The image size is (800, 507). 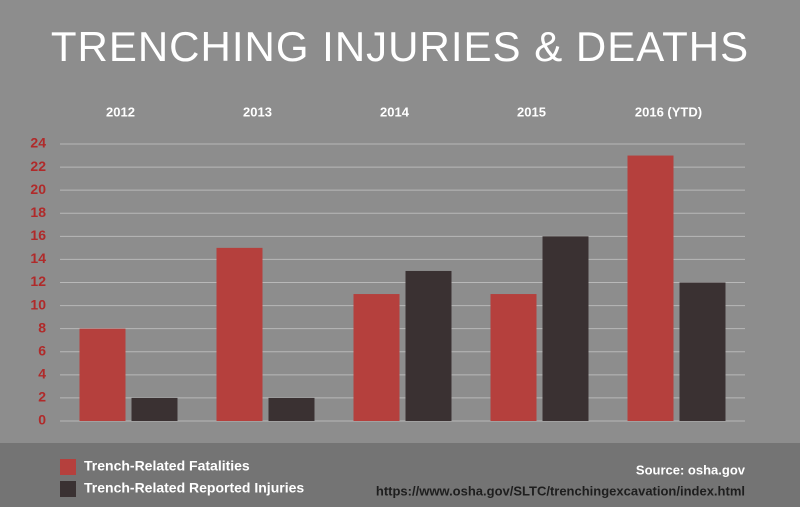 What do you see at coordinates (691, 469) in the screenshot?
I see `source: Source: osha.gov` at bounding box center [691, 469].